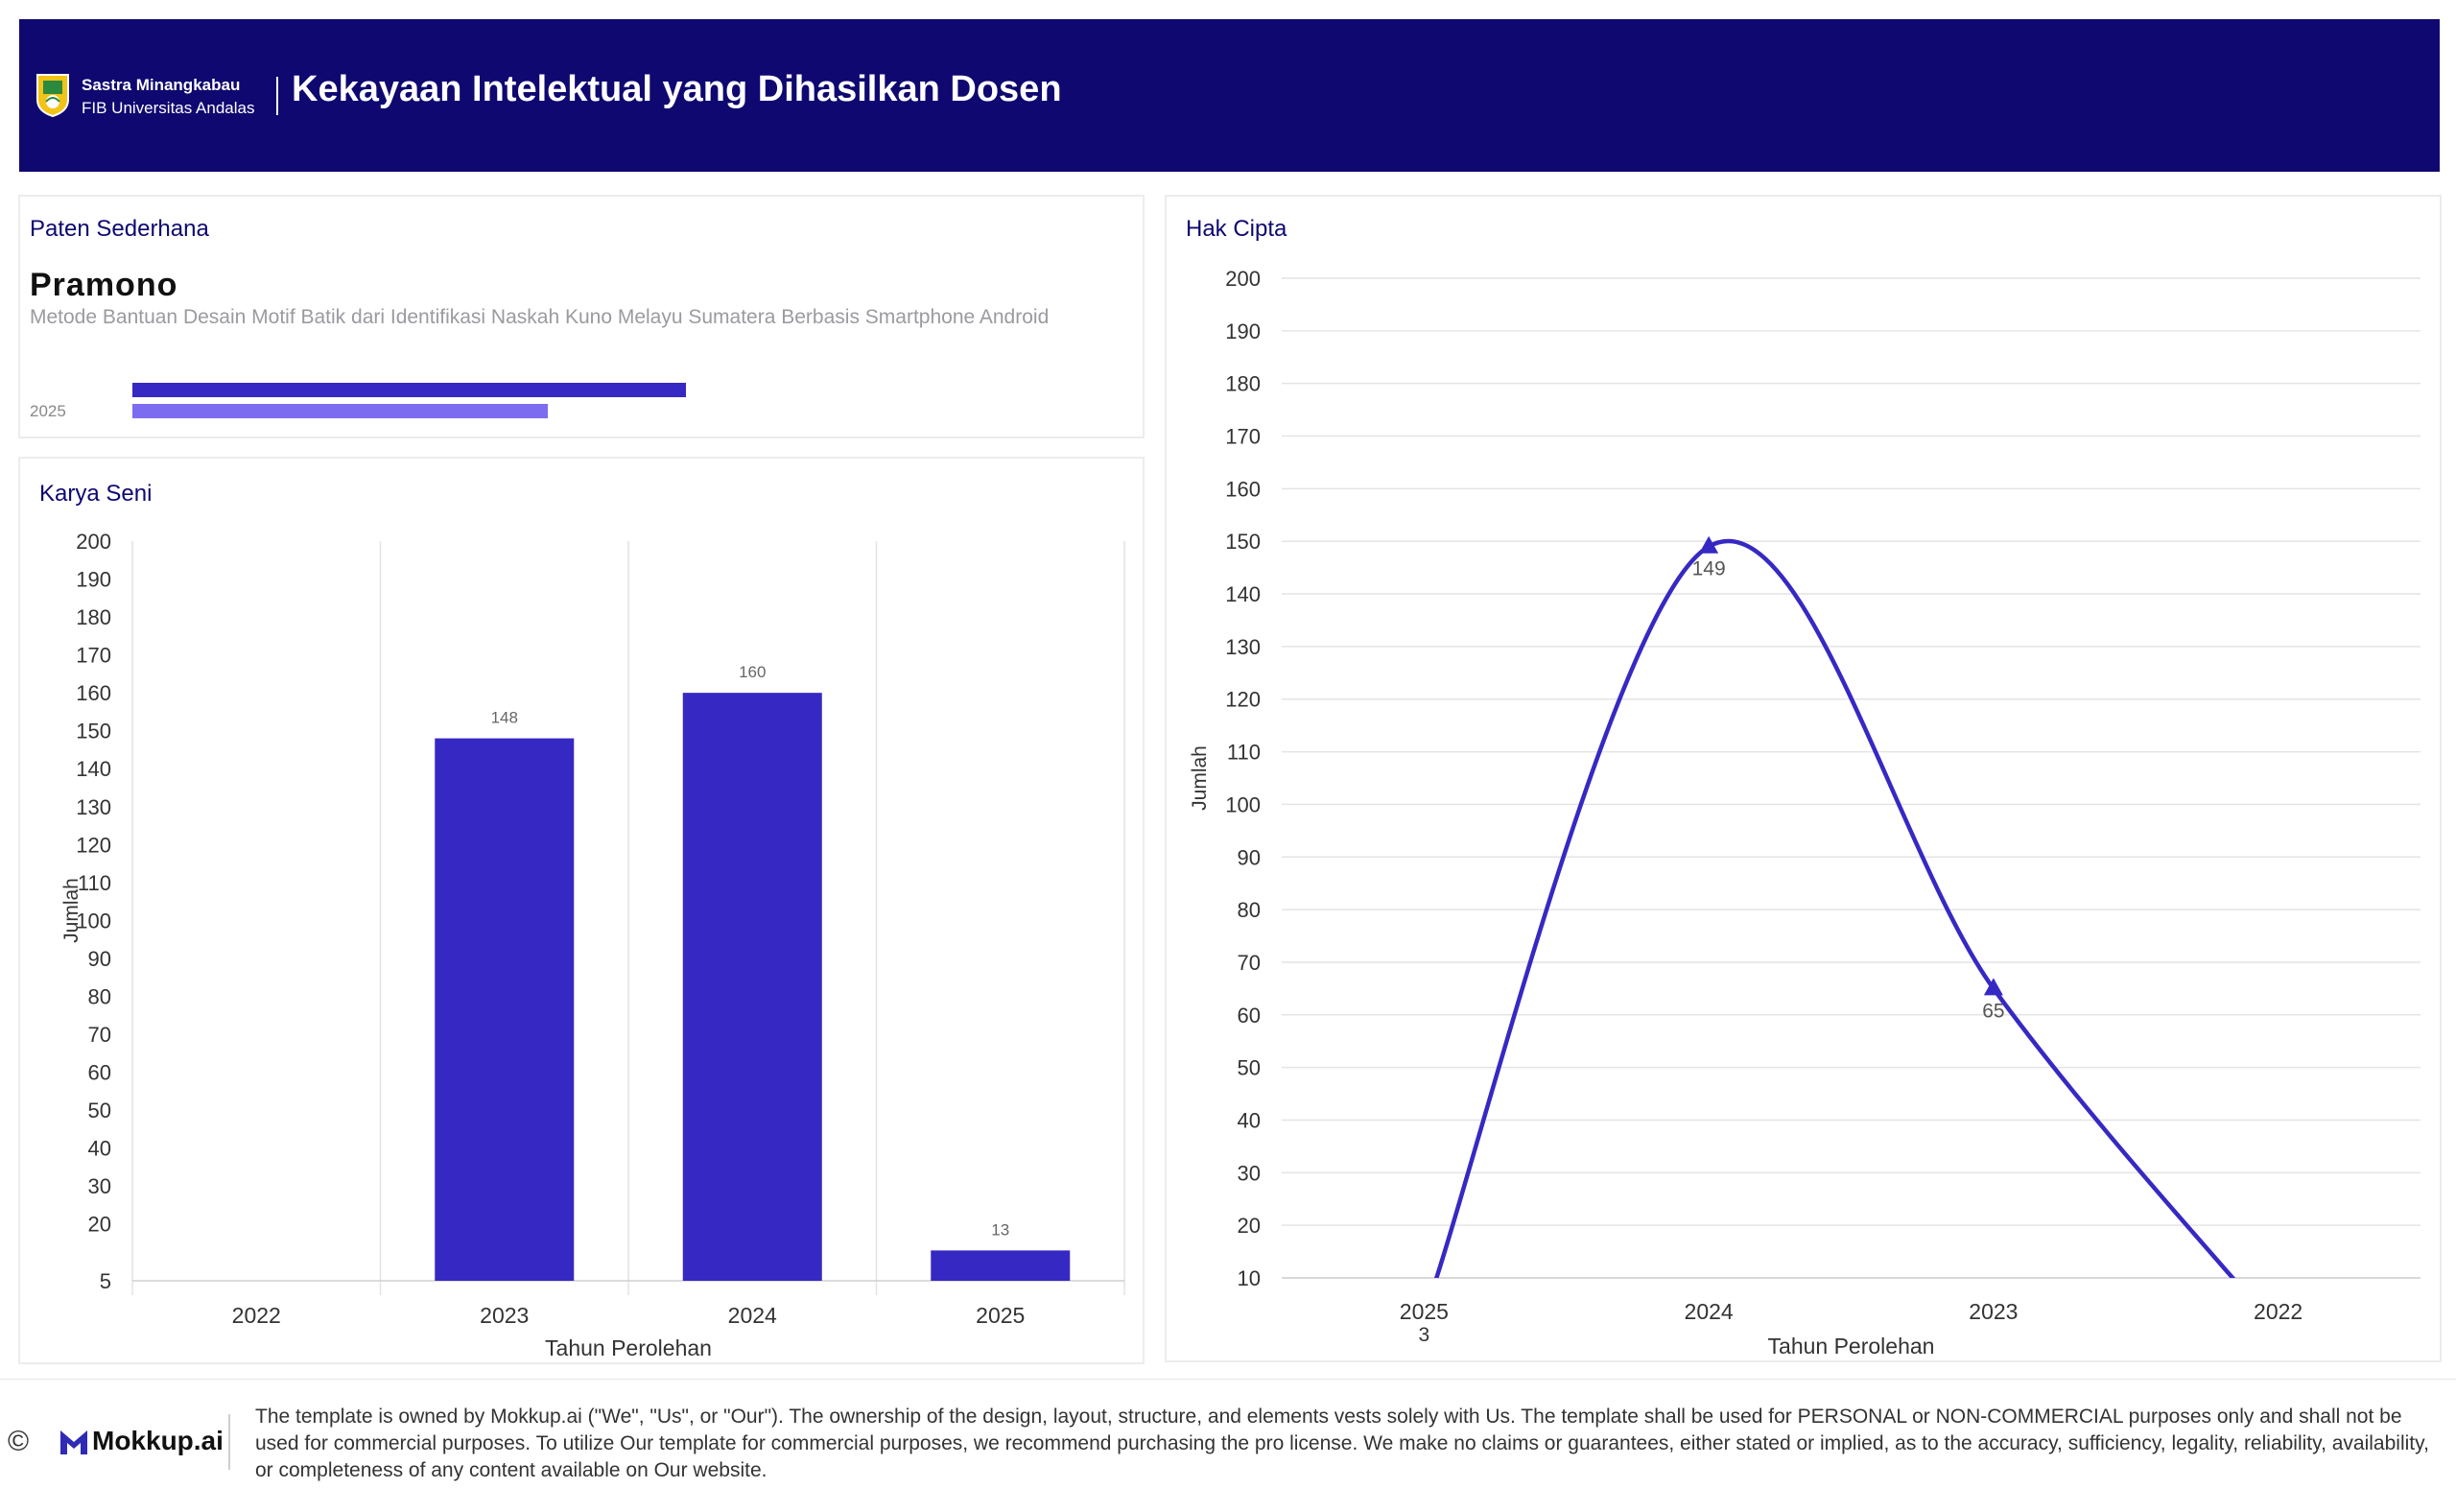 This screenshot has width=2456, height=1512. What do you see at coordinates (409, 390) in the screenshot?
I see `paten-bar-primary` at bounding box center [409, 390].